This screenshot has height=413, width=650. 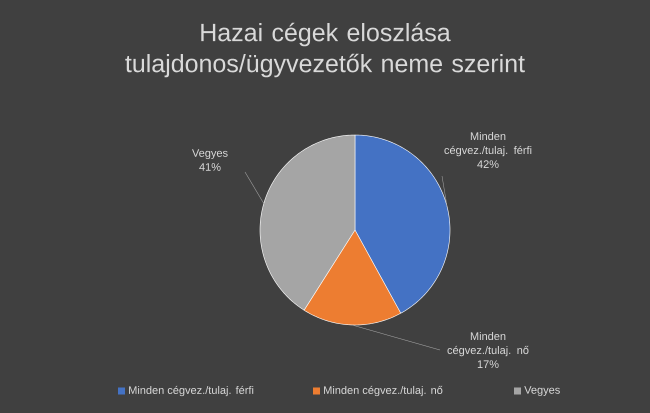 I want to click on chart-title: Hazai cégek eloszlása tulajdonos/ügyvezetők neme szerint, so click(x=325, y=50).